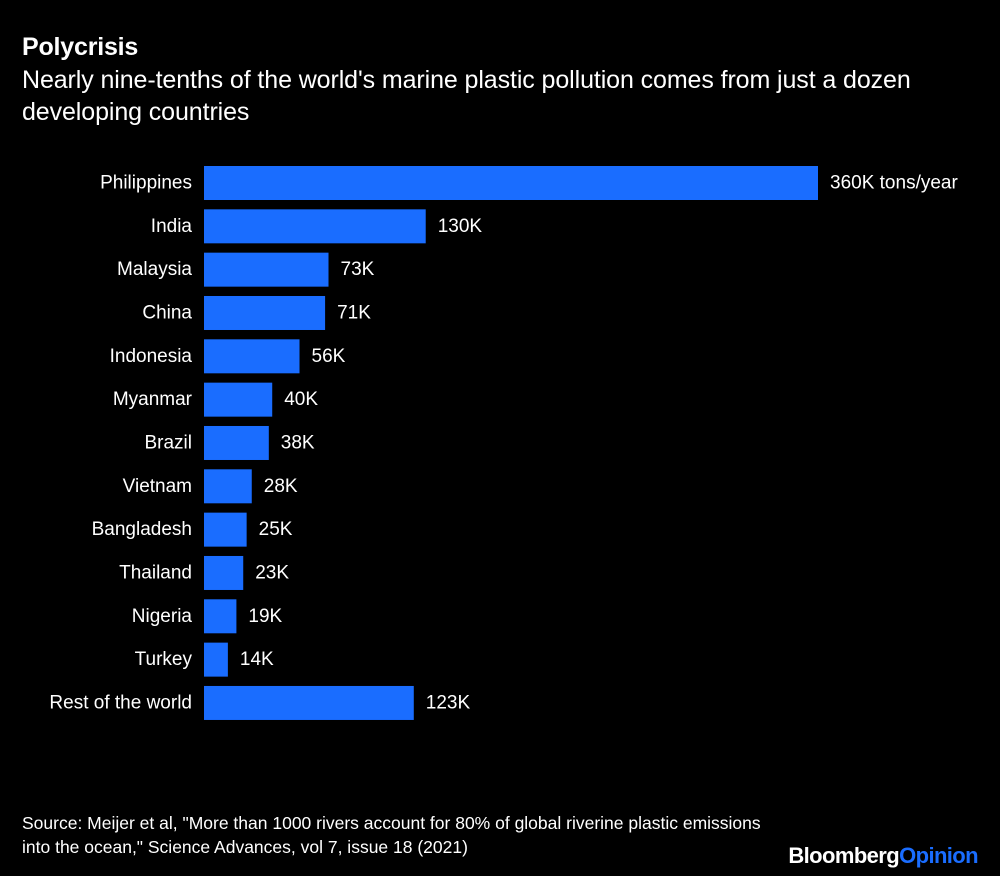 This screenshot has width=1000, height=876. I want to click on value-label: 28K, so click(281, 486).